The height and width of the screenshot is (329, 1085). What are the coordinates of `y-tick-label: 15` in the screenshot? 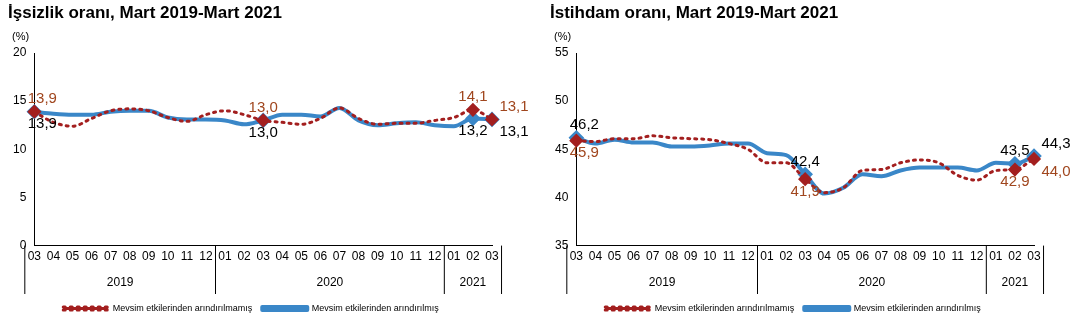 It's located at (19, 100).